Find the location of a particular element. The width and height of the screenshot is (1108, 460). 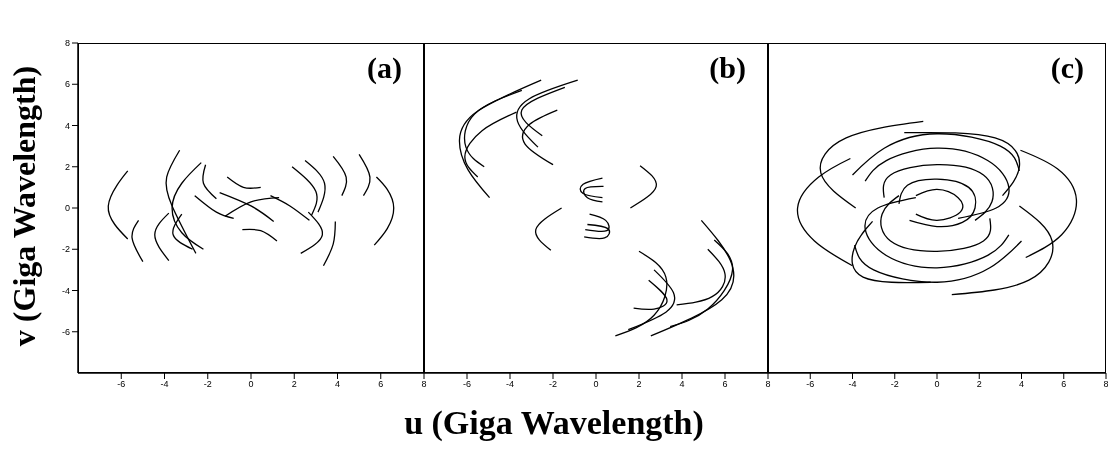

y-tick-label: -6 is located at coordinates (65, 331).